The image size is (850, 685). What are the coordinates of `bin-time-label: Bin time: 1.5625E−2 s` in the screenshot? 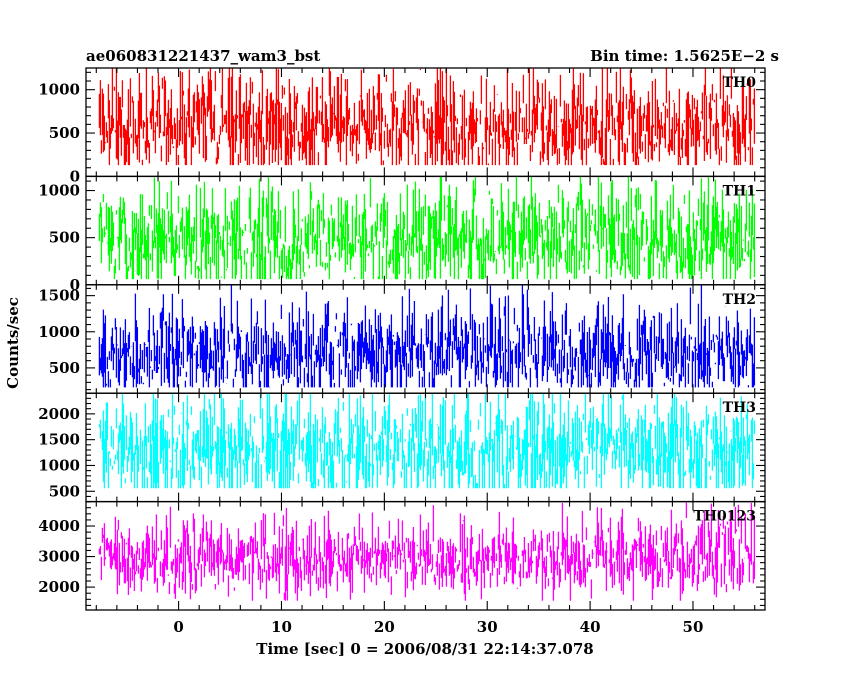 It's located at (684, 56).